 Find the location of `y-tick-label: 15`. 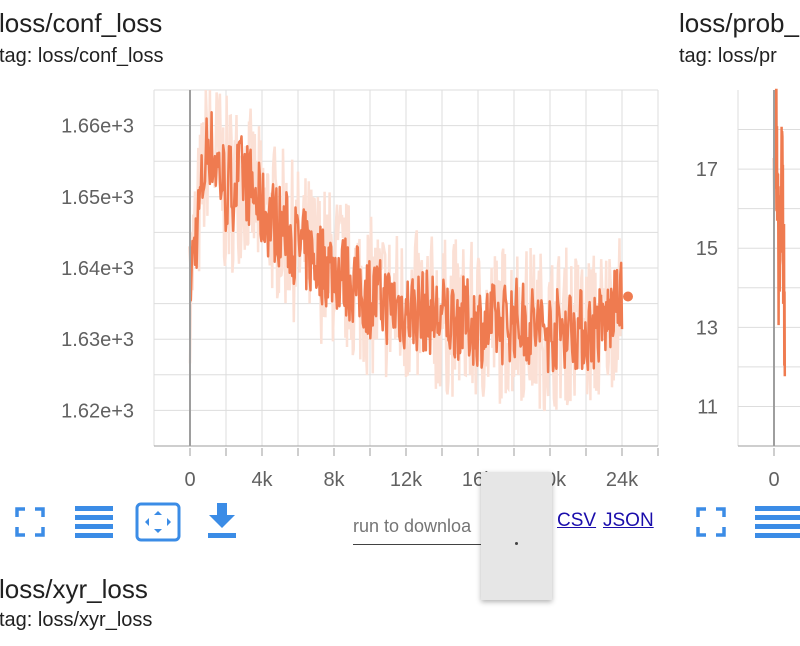

y-tick-label: 15 is located at coordinates (707, 249).